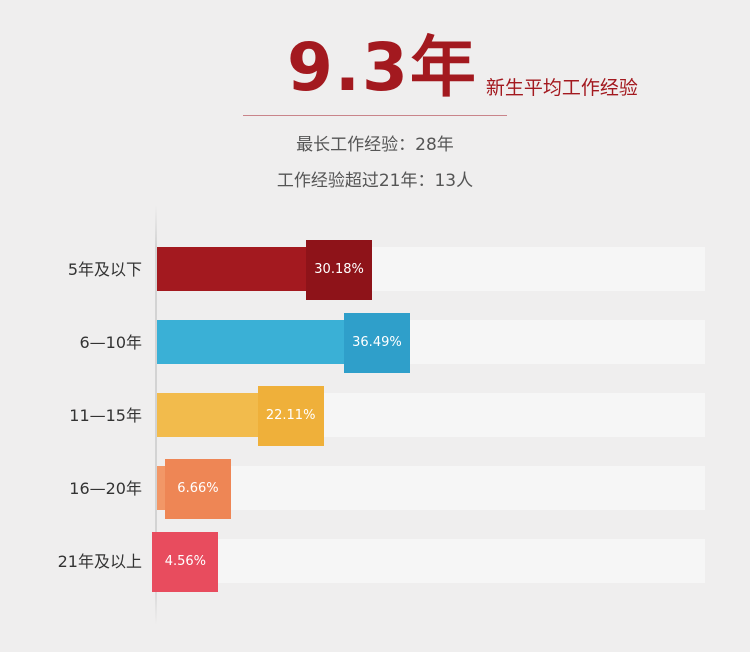  Describe the element at coordinates (104, 269) in the screenshot. I see `category-label: 5年及以下` at that location.